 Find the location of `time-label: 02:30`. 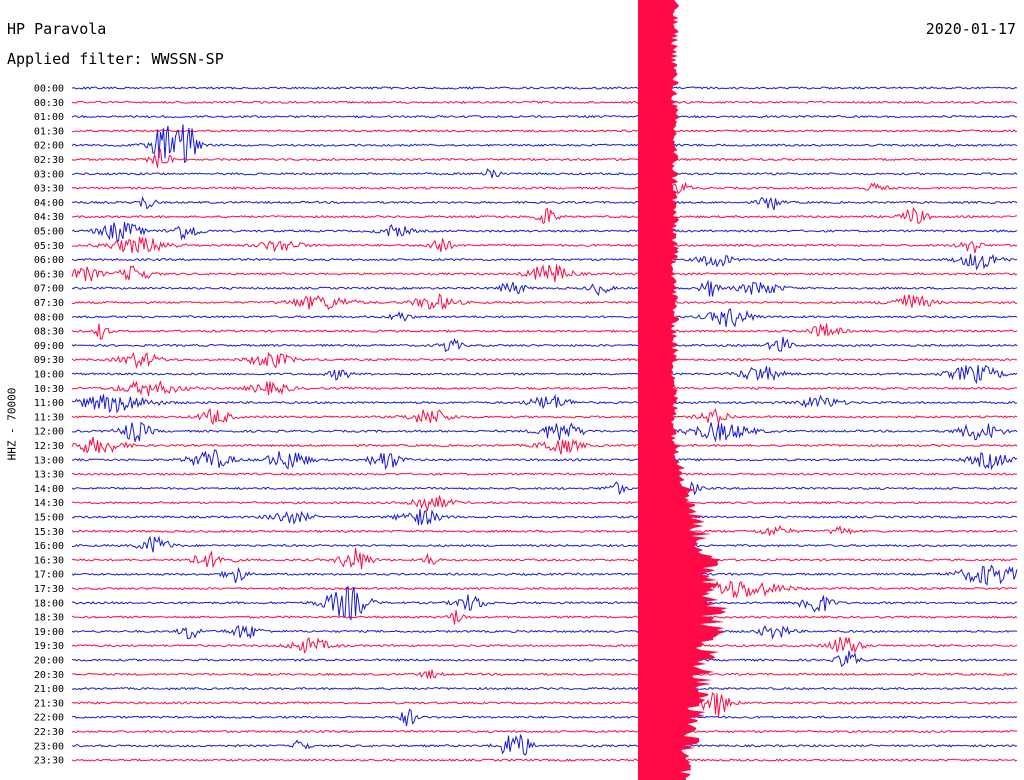

time-label: 02:30 is located at coordinates (49, 160).